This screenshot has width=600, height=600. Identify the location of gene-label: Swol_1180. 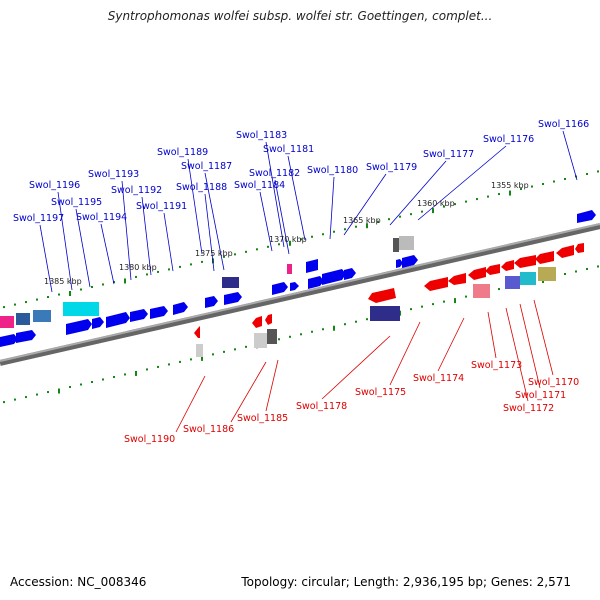
(332, 170).